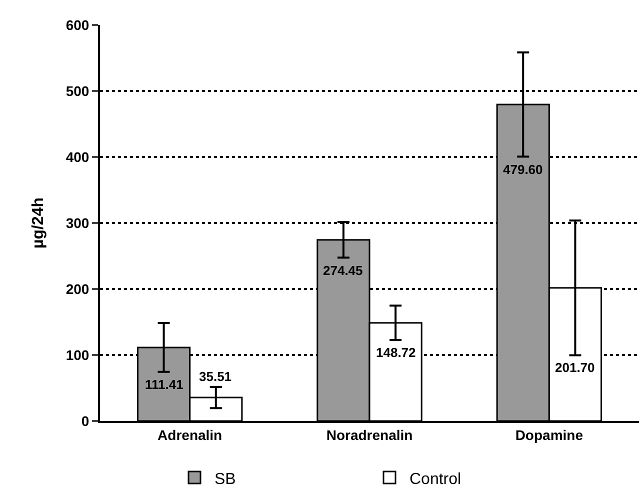 The width and height of the screenshot is (639, 495). Describe the element at coordinates (85, 420) in the screenshot. I see `y-tick-label: 0` at that location.